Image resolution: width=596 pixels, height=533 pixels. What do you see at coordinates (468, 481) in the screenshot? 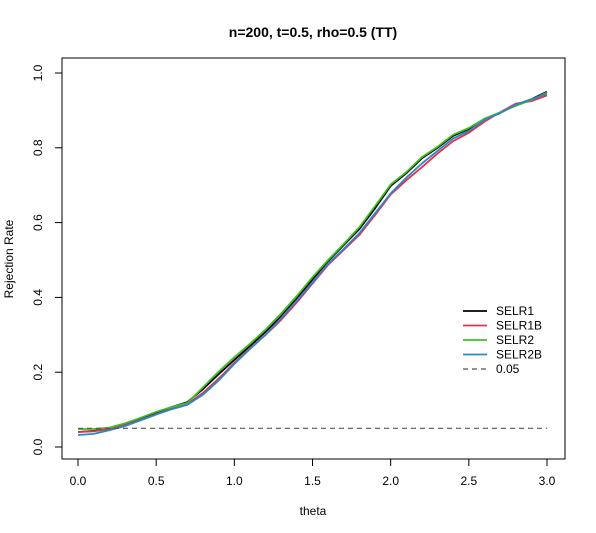
I see `x-tick-label: 2.5` at bounding box center [468, 481].